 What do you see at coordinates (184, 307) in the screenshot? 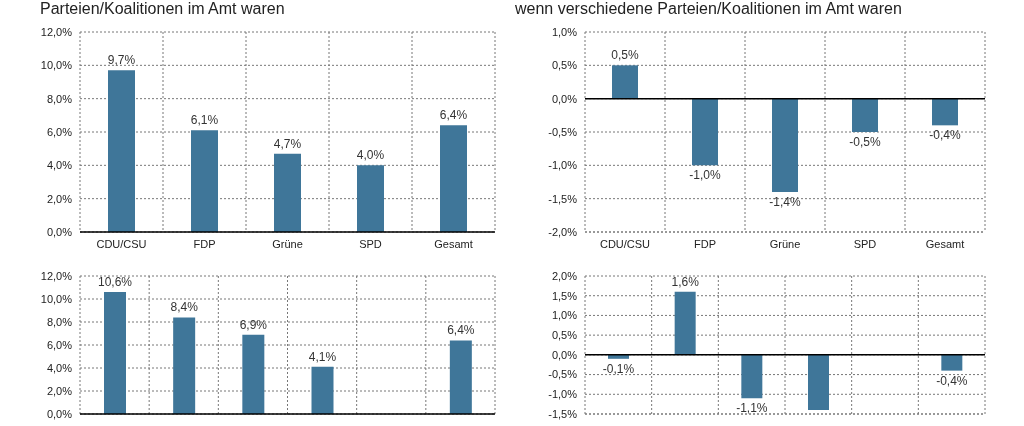
I see `data-label: 8,4%` at bounding box center [184, 307].